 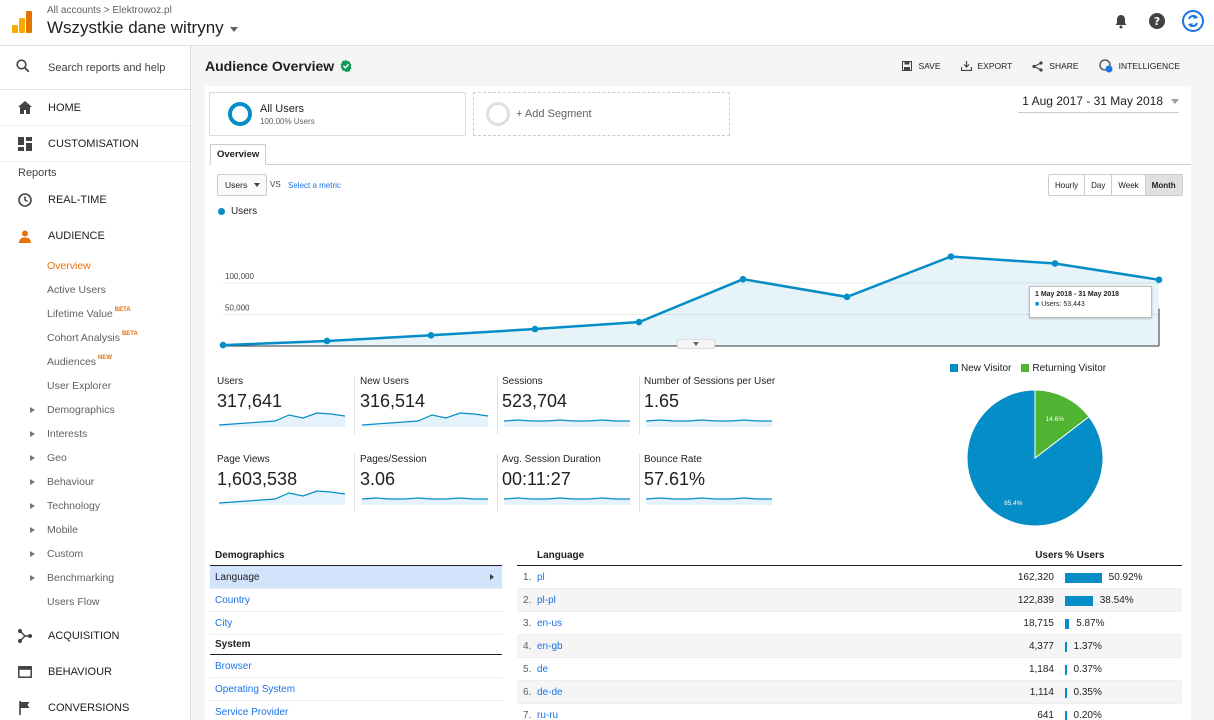 I want to click on help-icon: ?, so click(x=1157, y=21).